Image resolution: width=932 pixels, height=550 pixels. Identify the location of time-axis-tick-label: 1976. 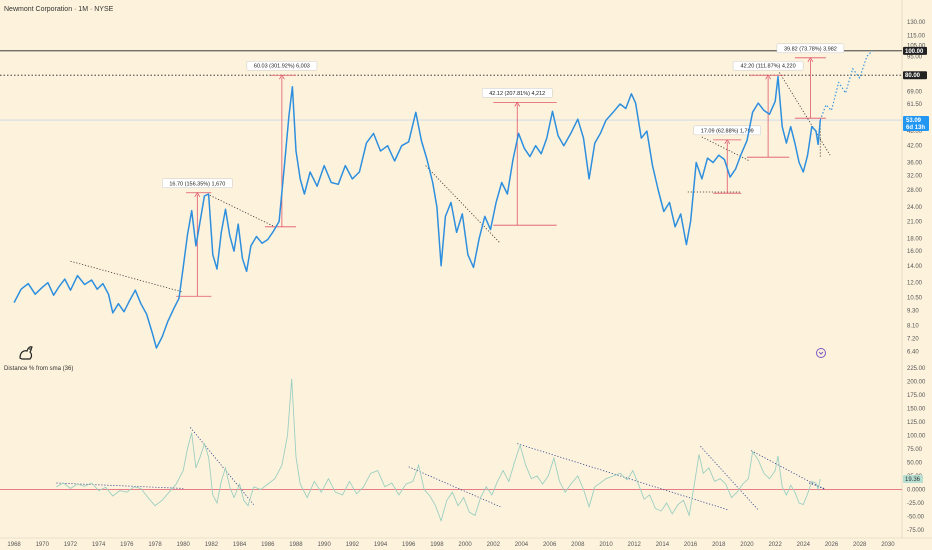
(127, 545).